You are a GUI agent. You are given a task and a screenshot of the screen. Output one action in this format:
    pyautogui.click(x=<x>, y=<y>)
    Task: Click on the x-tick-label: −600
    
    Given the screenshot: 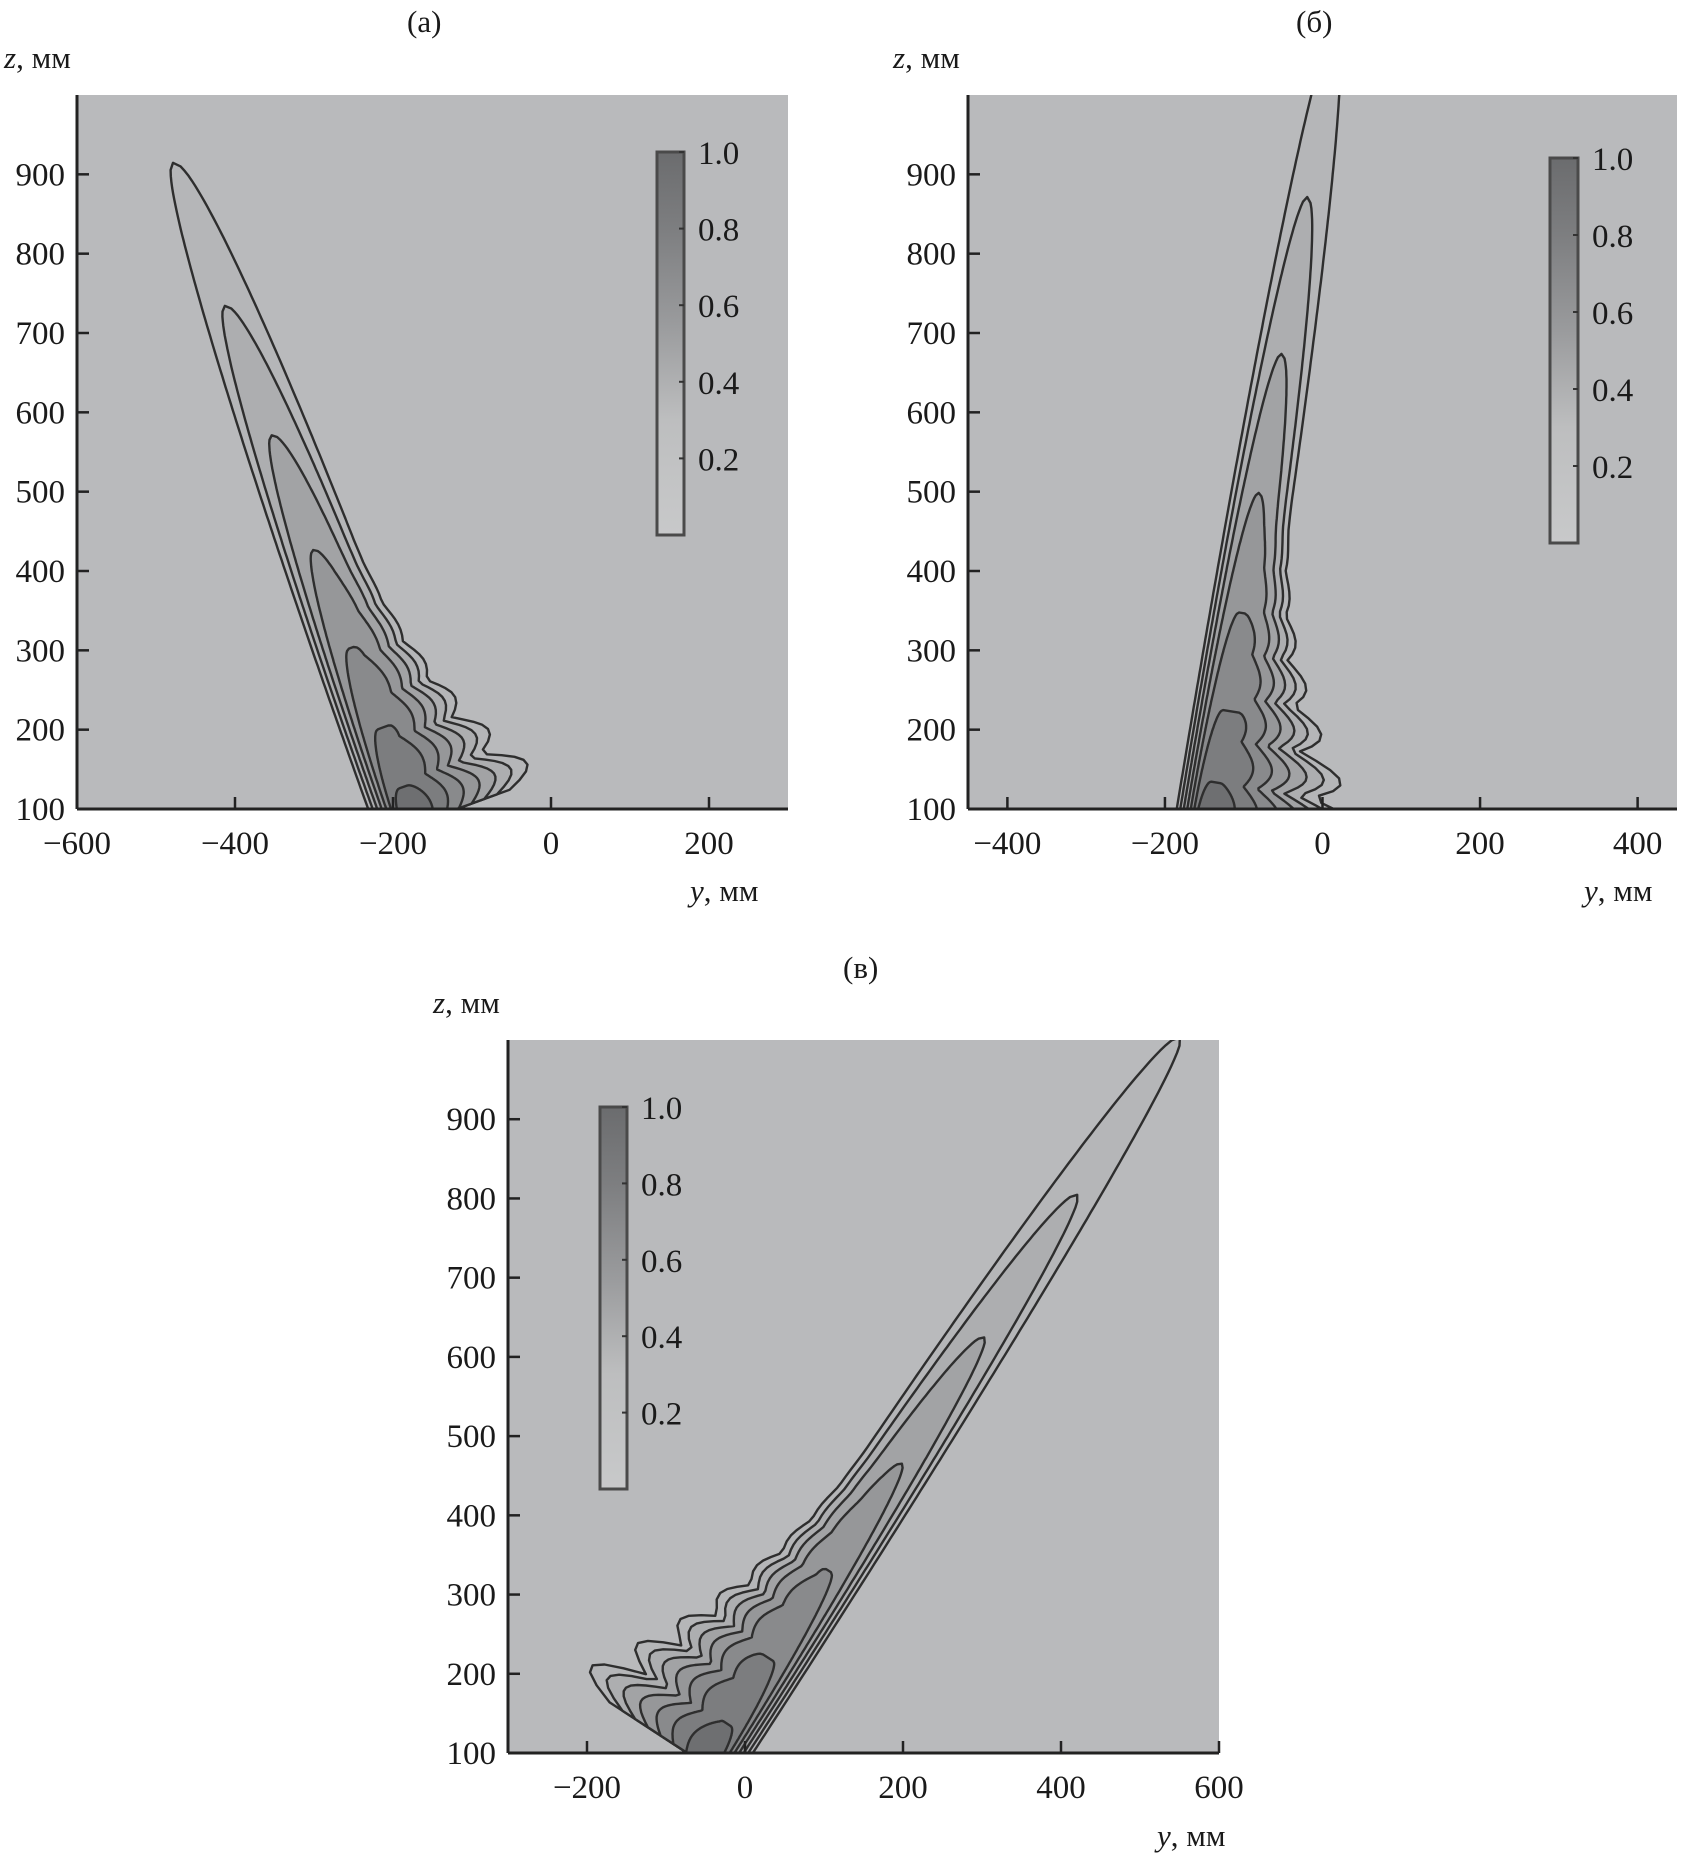 What is the action you would take?
    pyautogui.click(x=77, y=844)
    